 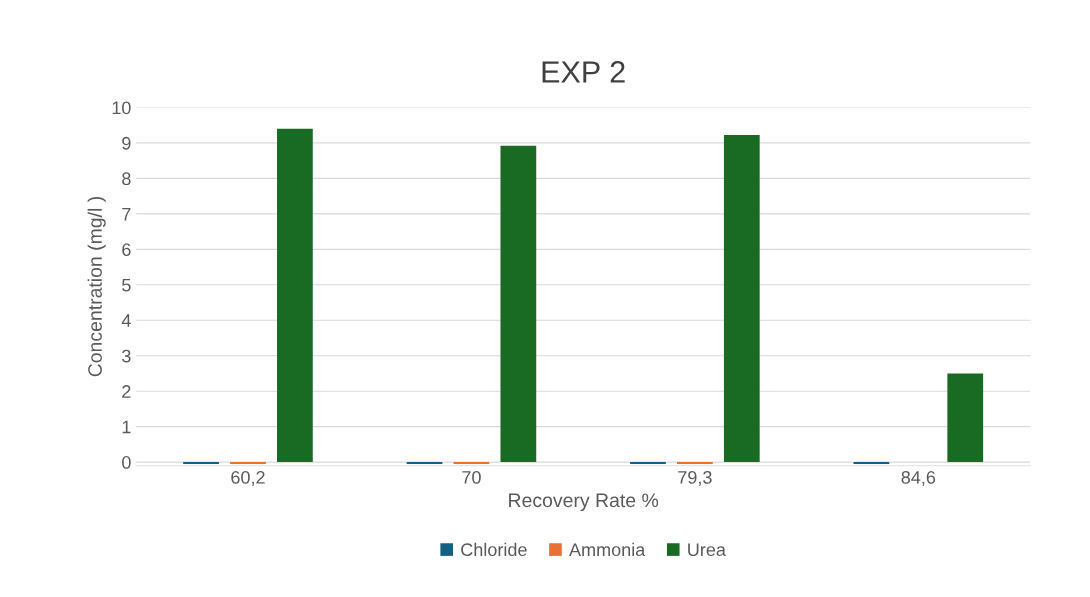 I want to click on x-tick-label: 79,3, so click(x=695, y=478).